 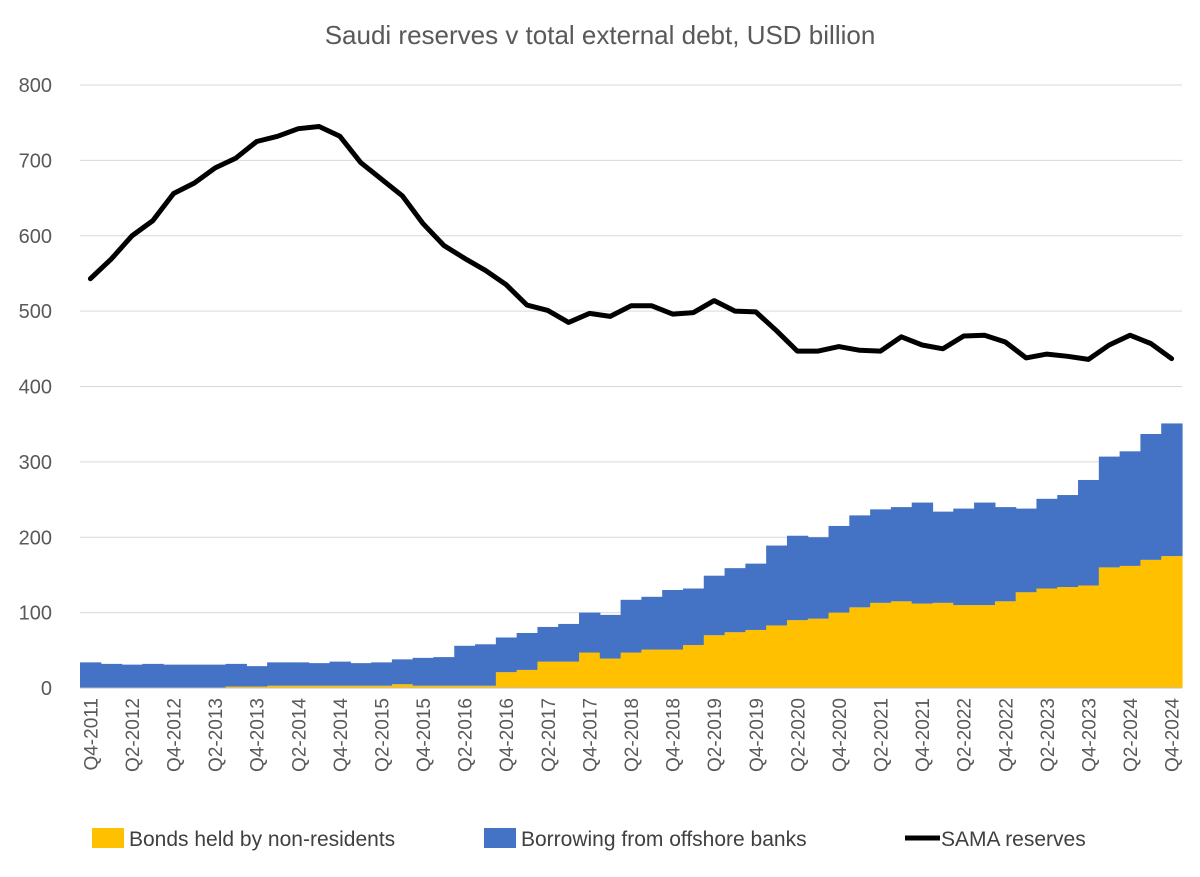 What do you see at coordinates (35, 312) in the screenshot?
I see `y-tick-label: 500` at bounding box center [35, 312].